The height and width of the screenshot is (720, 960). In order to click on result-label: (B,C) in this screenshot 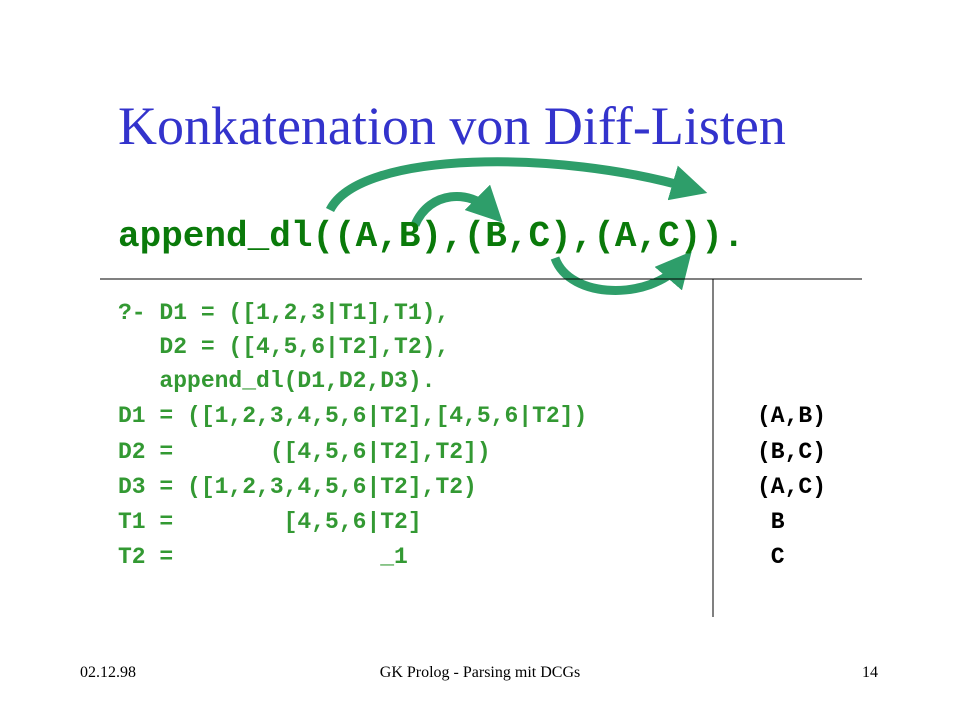, I will do `click(792, 452)`.